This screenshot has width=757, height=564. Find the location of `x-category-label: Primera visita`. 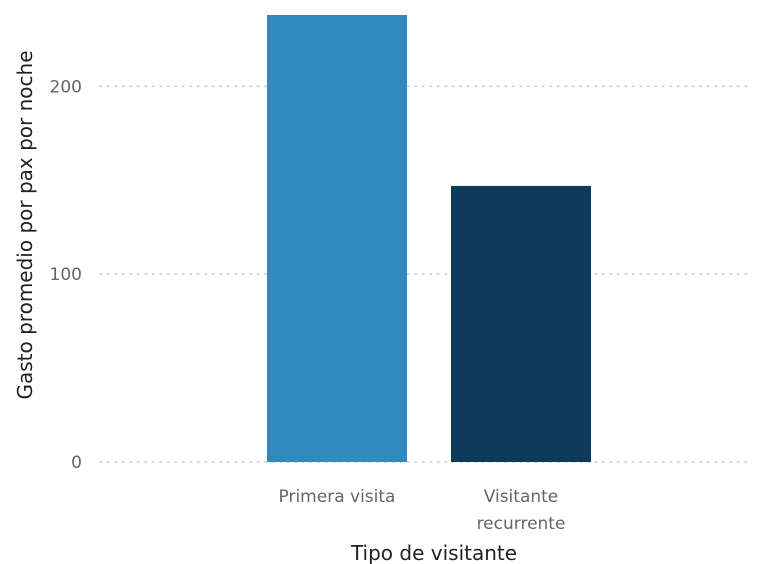

x-category-label: Primera visita is located at coordinates (337, 497).